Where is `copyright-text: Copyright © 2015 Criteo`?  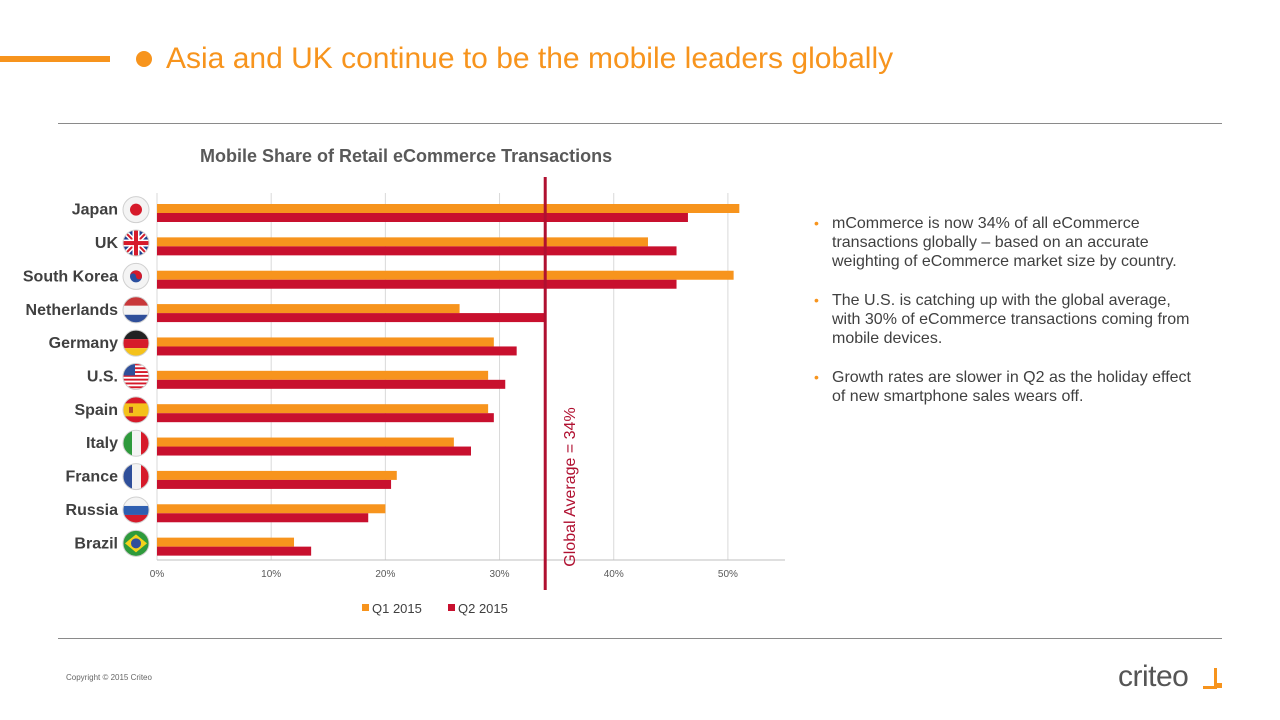 copyright-text: Copyright © 2015 Criteo is located at coordinates (109, 677).